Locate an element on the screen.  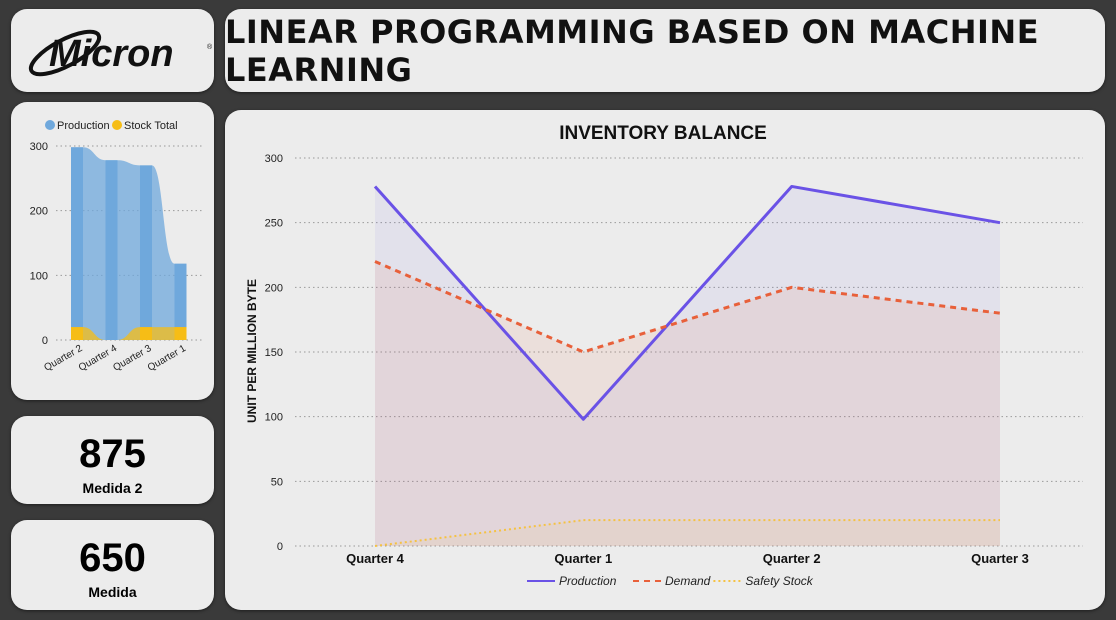
legend-label: Safety Stock is located at coordinates (779, 581).